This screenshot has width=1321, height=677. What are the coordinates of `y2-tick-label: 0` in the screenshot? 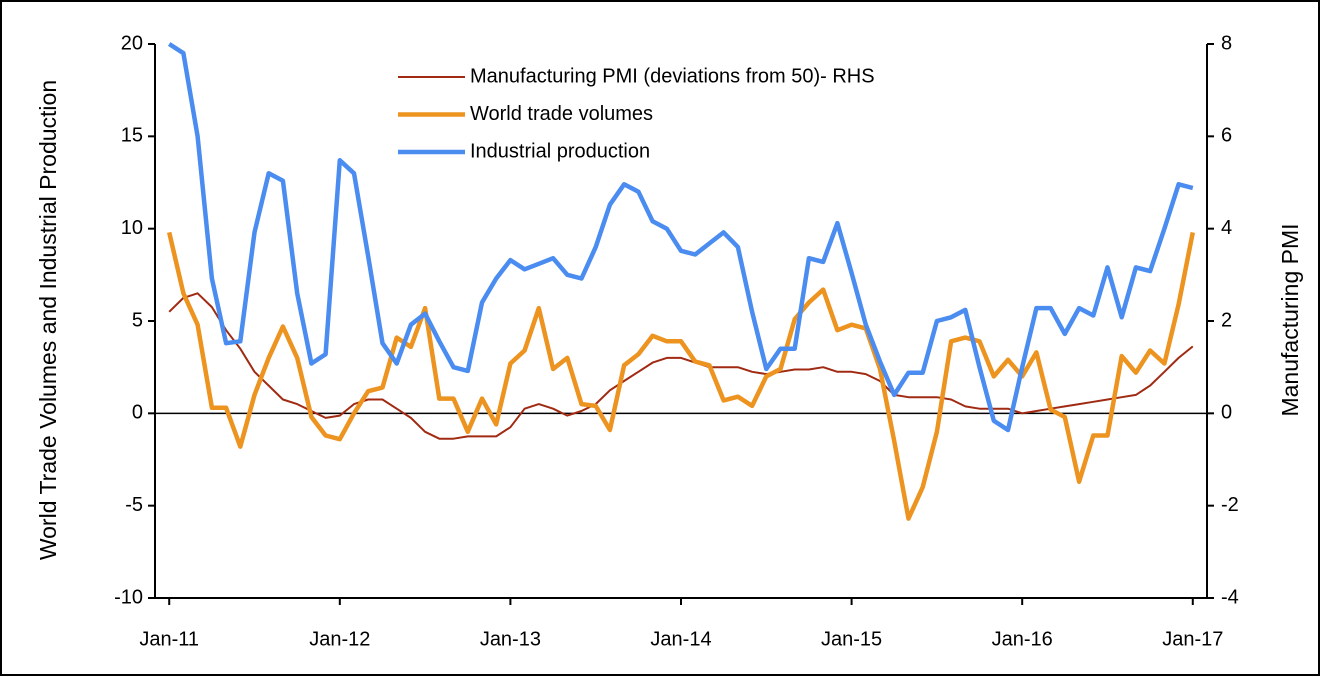 It's located at (1226, 413).